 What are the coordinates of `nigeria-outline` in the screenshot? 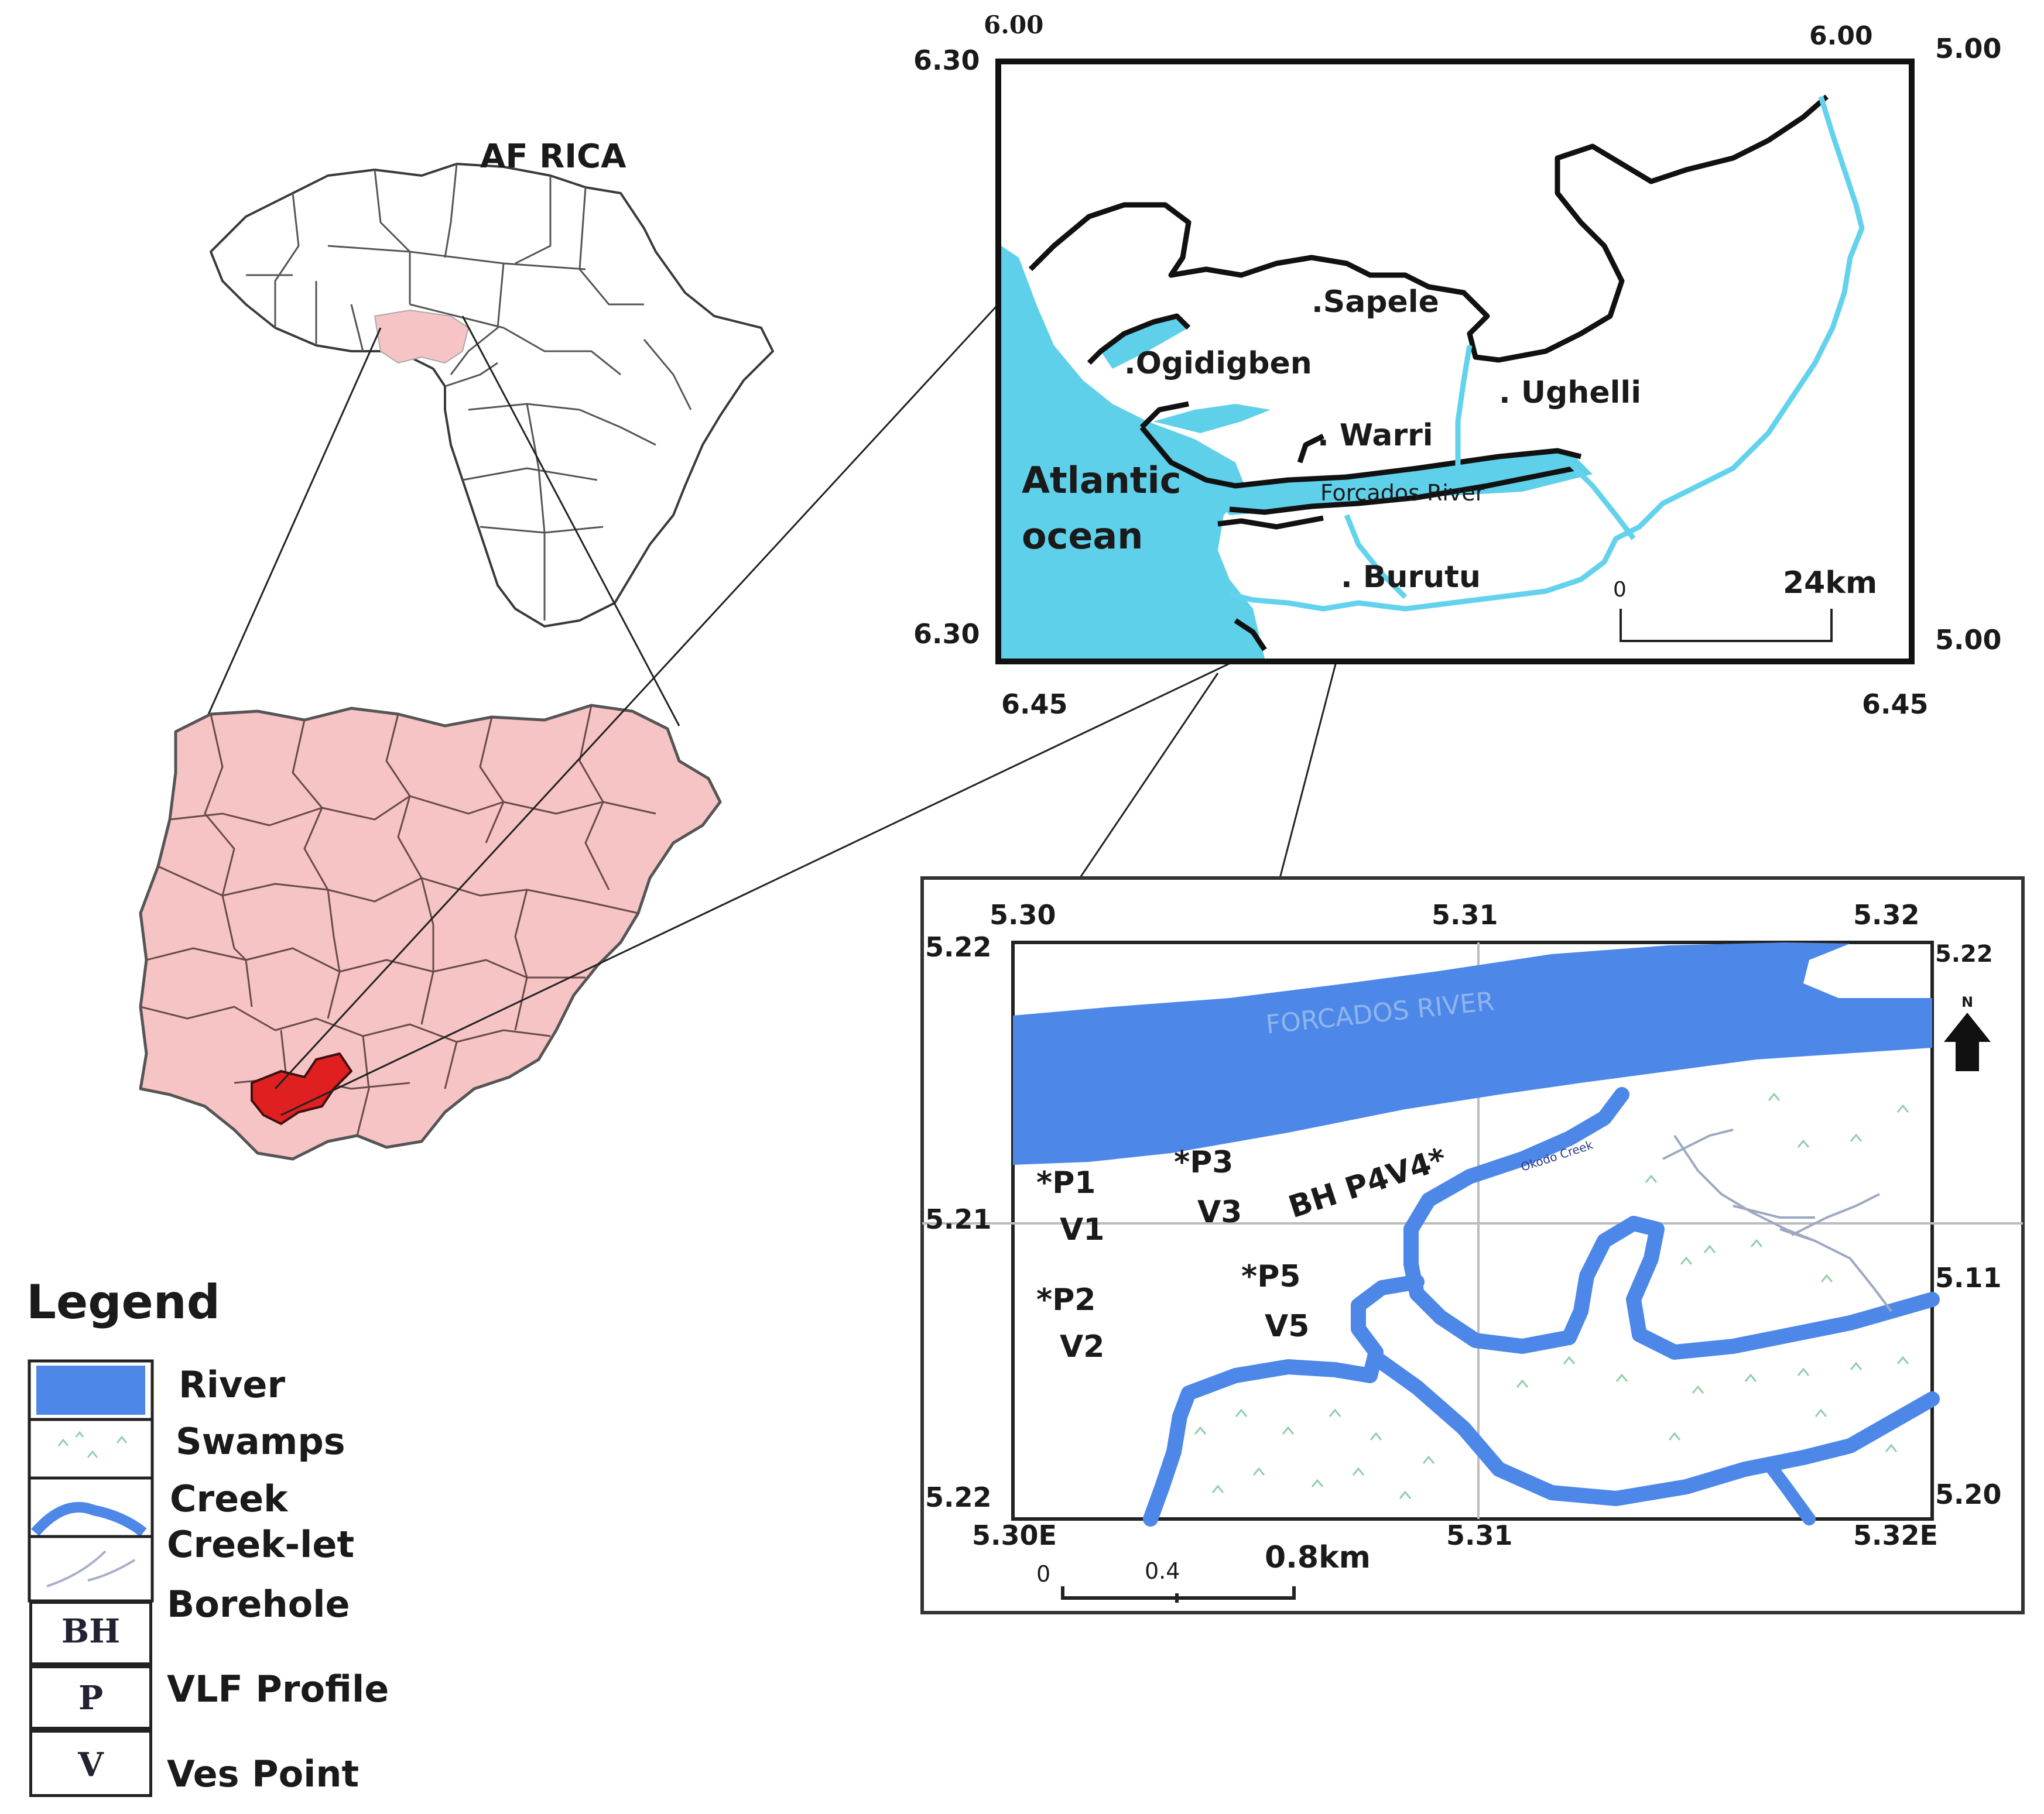 It's located at (431, 933).